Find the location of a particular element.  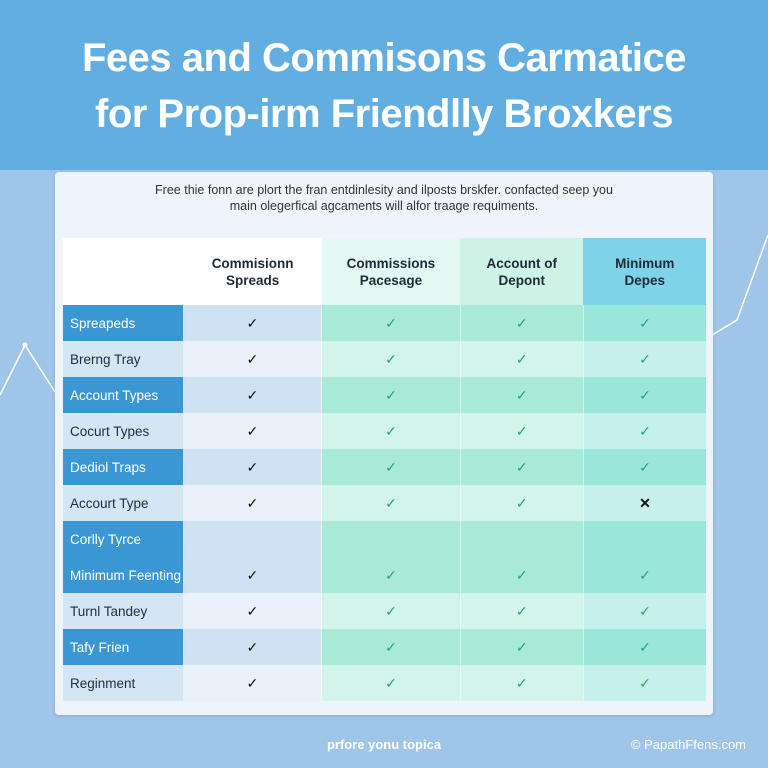

table-row: Reginment ✓ ✓ ✓ ✓ is located at coordinates (384, 683).